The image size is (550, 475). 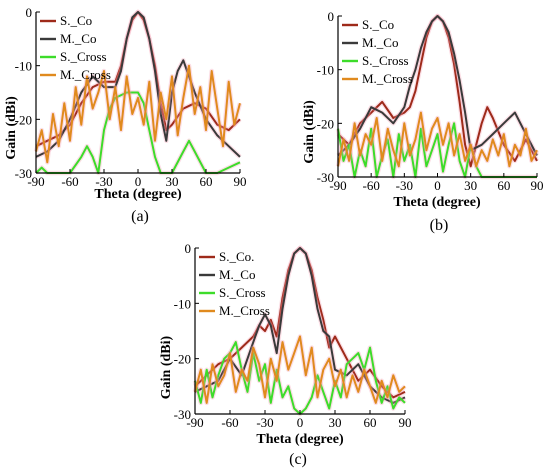 What do you see at coordinates (298, 459) in the screenshot?
I see `panel-label: (c)` at bounding box center [298, 459].